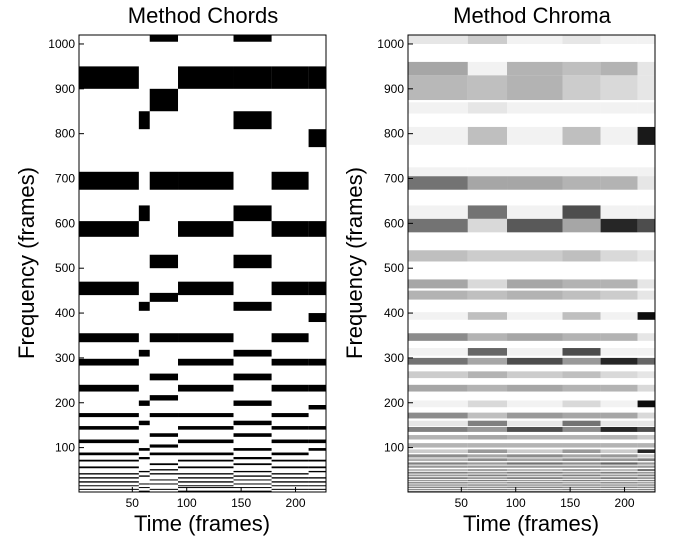  I want to click on chart-title-chords: Method Chords, so click(203, 15).